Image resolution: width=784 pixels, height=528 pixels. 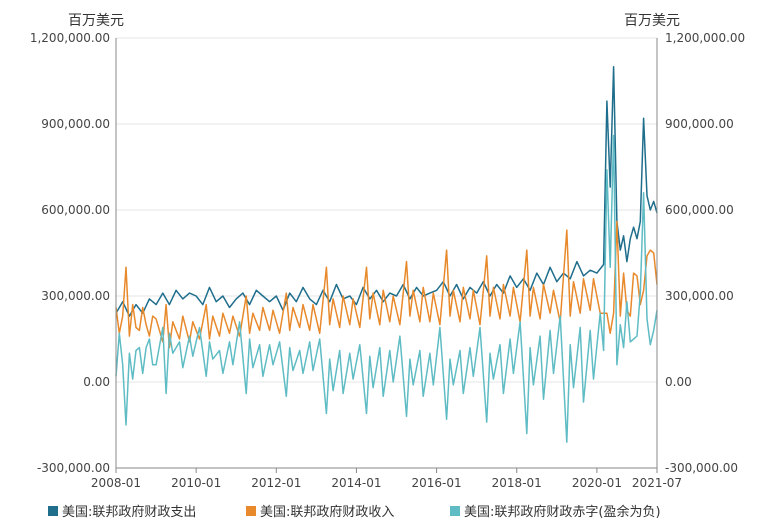 What do you see at coordinates (96, 21) in the screenshot?
I see `left-axis-unit: 百万美元` at bounding box center [96, 21].